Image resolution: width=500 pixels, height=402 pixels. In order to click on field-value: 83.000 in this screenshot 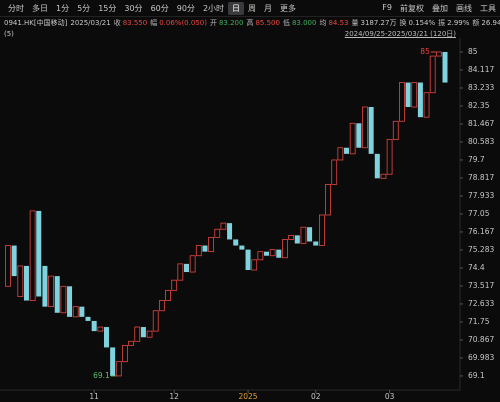, I will do `click(304, 23)`.